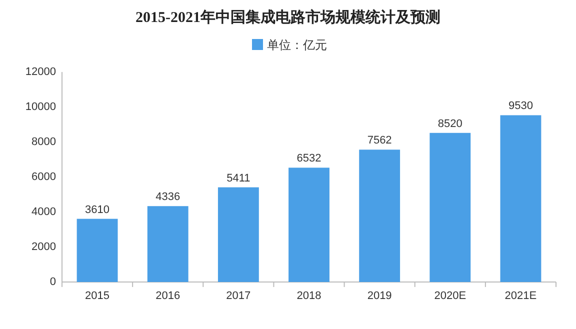  I want to click on chart-title: 2015-2021年中国集成电路市场规模统计及预测, so click(288, 17).